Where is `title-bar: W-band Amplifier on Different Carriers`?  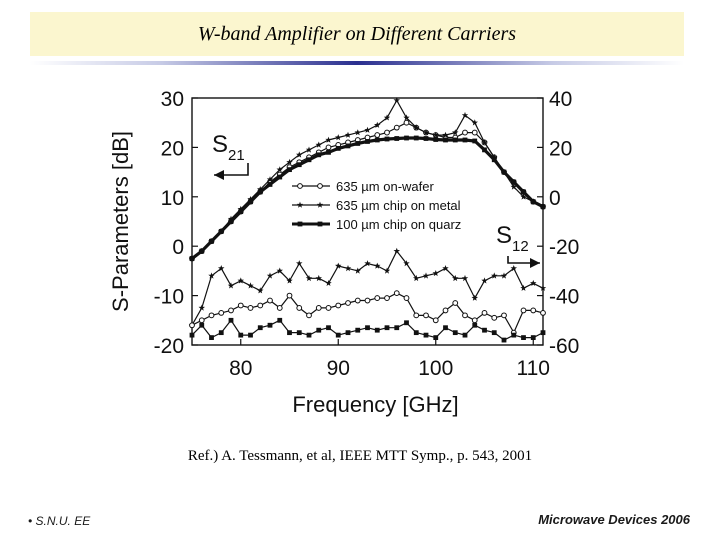
title-bar: W-band Amplifier on Different Carriers is located at coordinates (357, 34).